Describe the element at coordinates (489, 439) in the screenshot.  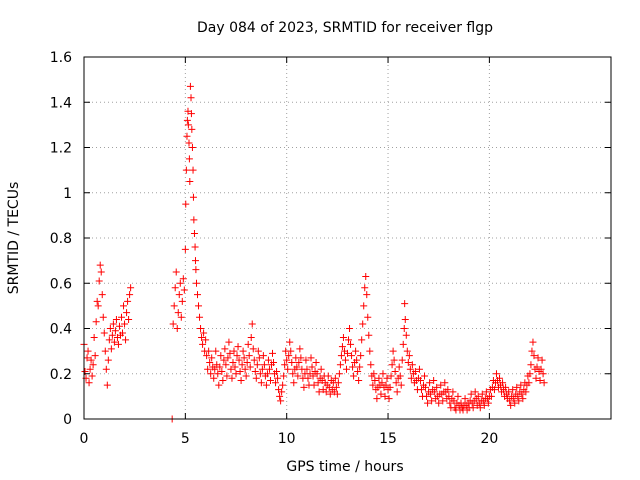
I see `x-tick-label: 20` at that location.